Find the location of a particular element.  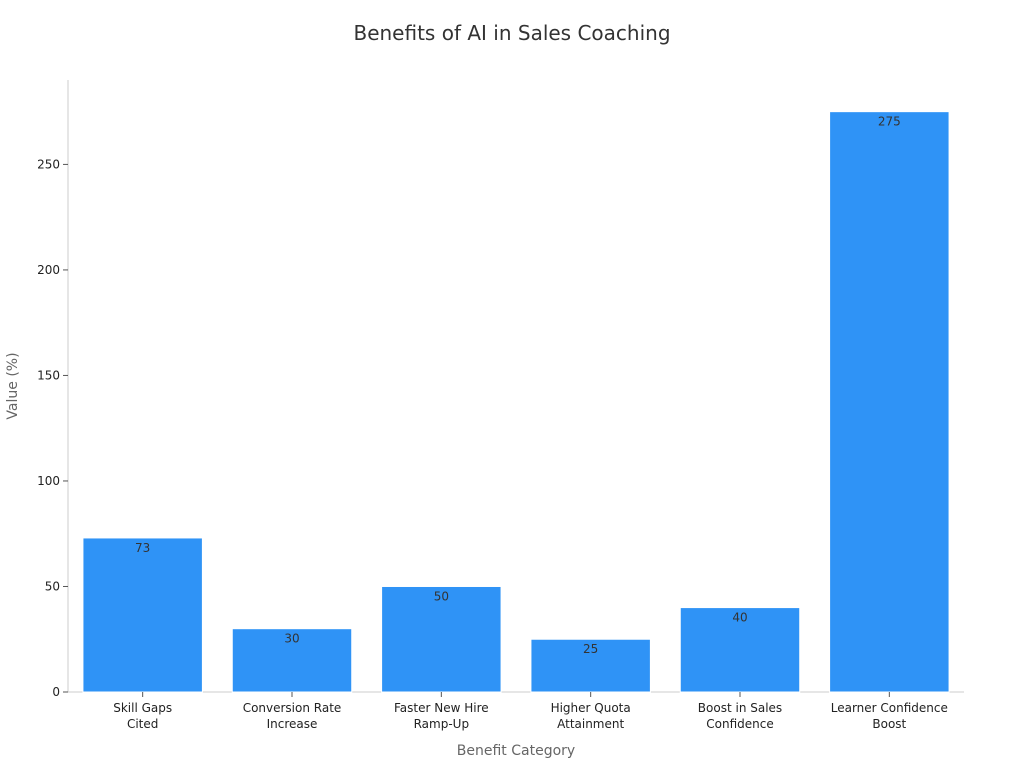

x-tick-label: Increase is located at coordinates (292, 724).